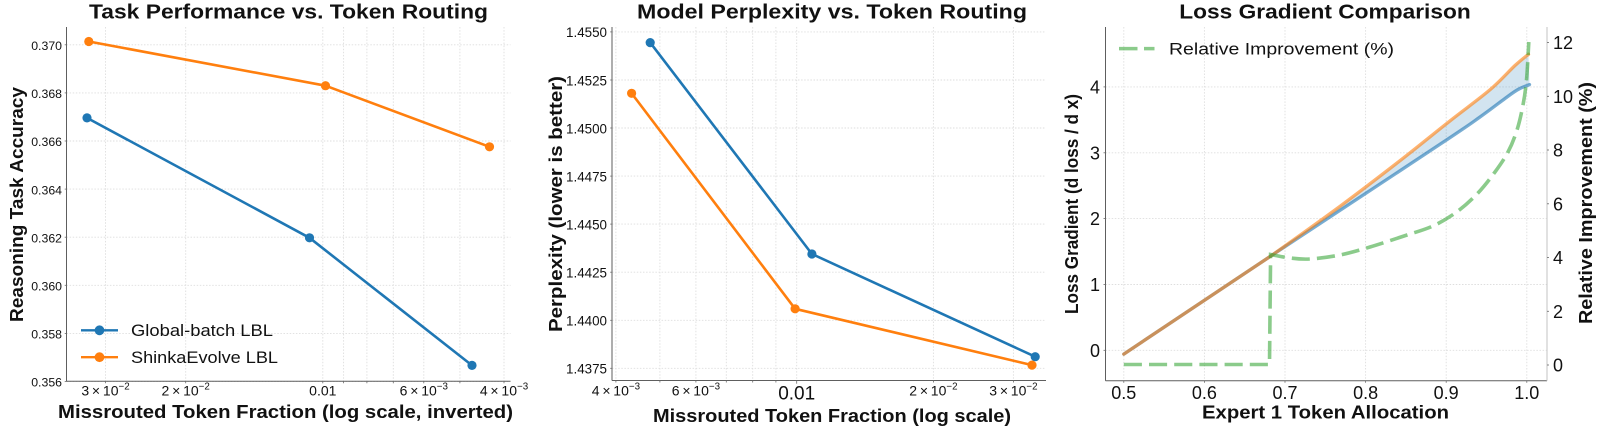 The image size is (1600, 430). Describe the element at coordinates (1325, 12) in the screenshot. I see `svg-text: Loss Gradient Comparison` at that location.